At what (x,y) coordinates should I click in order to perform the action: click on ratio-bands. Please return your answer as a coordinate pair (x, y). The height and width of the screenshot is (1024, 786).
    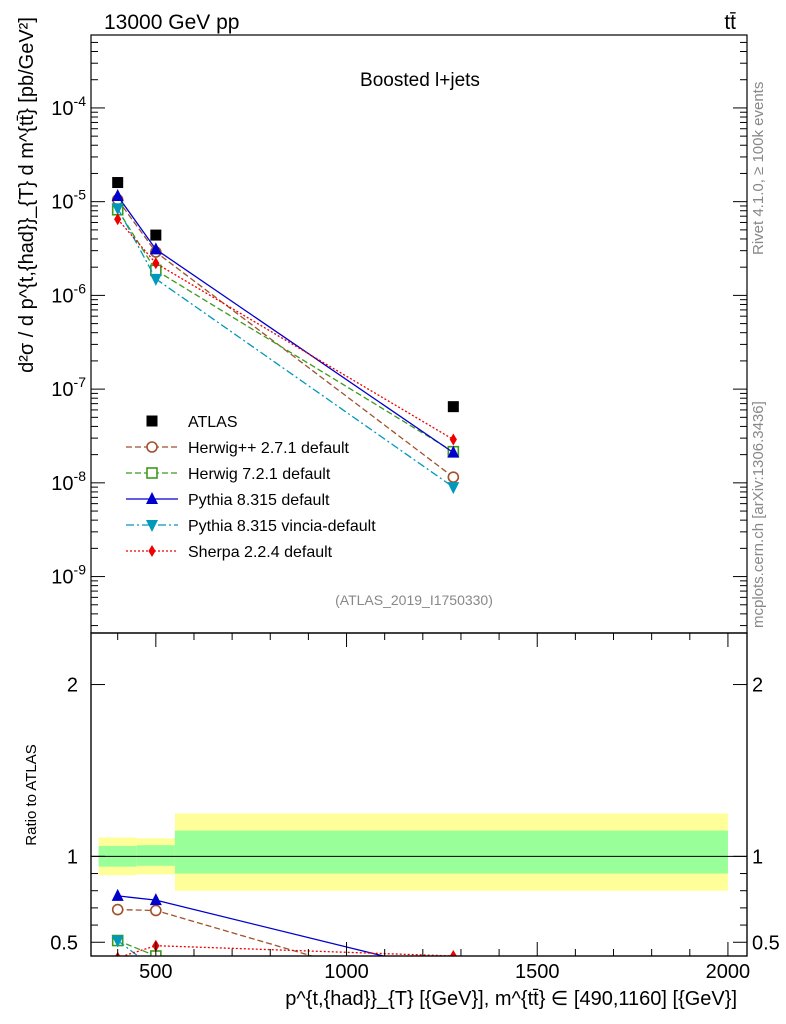
    Looking at the image, I should click on (413, 852).